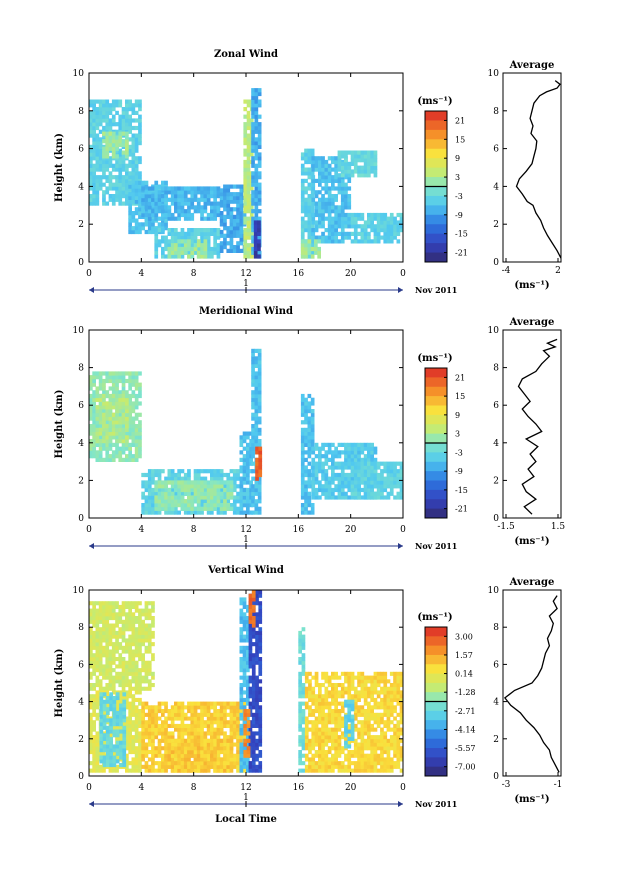 The image size is (619, 873). What do you see at coordinates (434, 358) in the screenshot?
I see `colorbar-unit: (ms⁻¹)` at bounding box center [434, 358].